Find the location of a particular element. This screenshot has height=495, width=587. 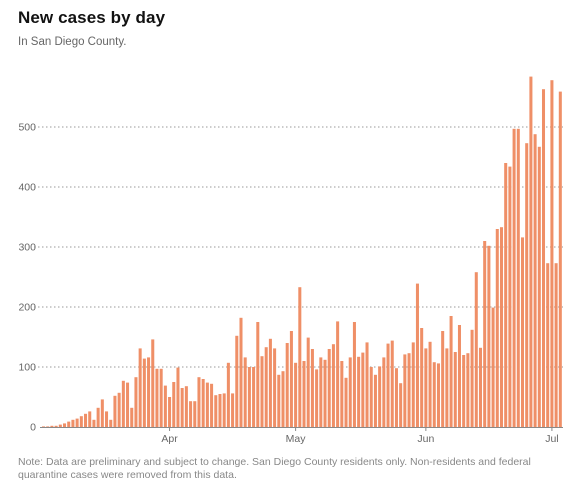

x-tick-label: Jun is located at coordinates (425, 439).